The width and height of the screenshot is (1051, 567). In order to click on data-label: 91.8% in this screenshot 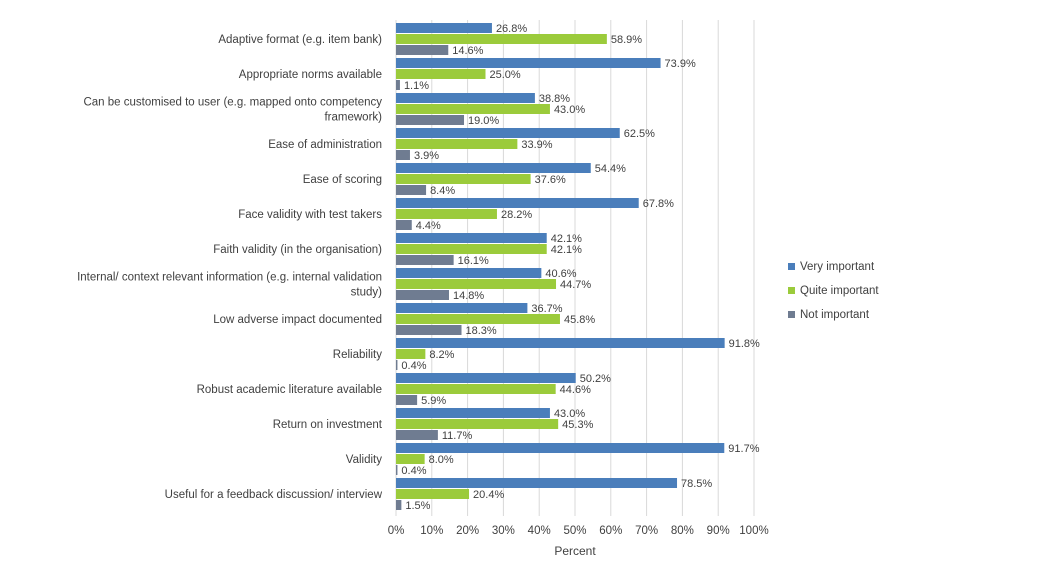, I will do `click(744, 344)`.